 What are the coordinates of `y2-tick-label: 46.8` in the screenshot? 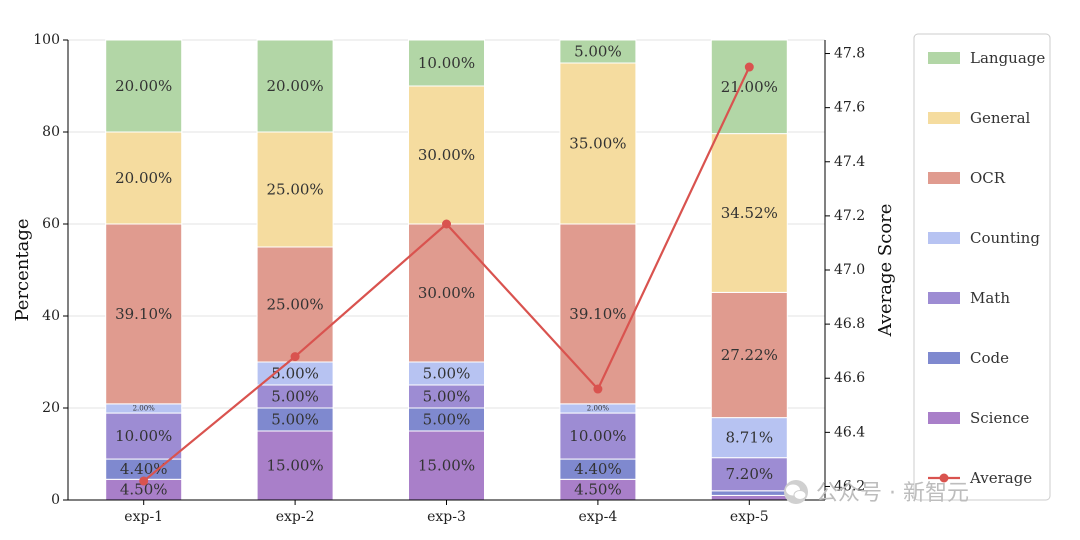 It's located at (849, 324).